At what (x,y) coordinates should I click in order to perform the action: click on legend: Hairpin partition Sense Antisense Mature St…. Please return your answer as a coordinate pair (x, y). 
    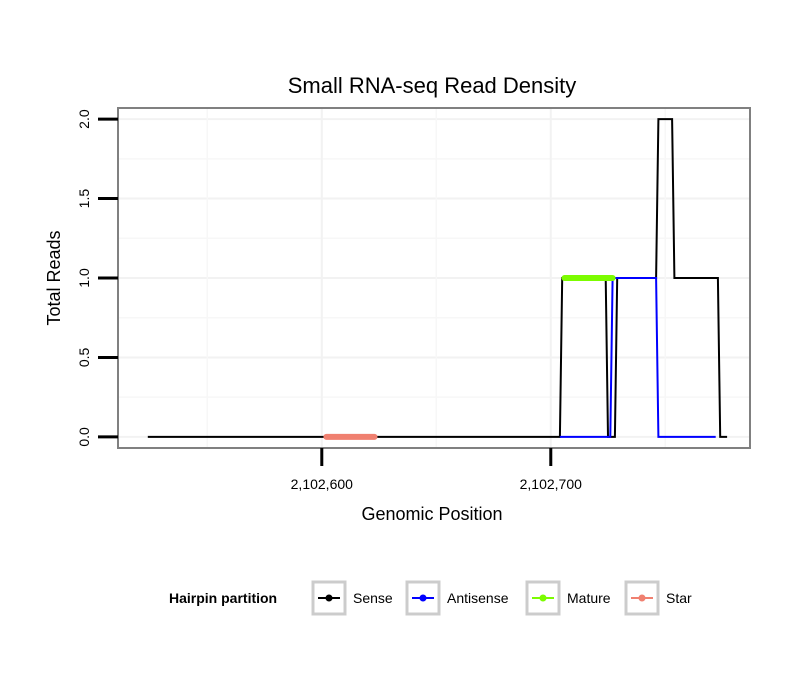
    Looking at the image, I should click on (430, 598).